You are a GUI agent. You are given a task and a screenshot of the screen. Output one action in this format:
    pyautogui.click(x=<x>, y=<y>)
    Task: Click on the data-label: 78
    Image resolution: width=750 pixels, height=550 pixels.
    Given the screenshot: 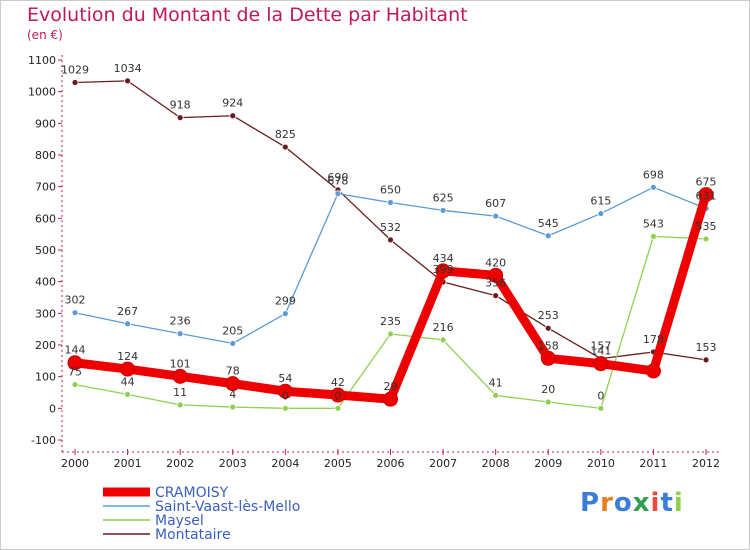 What is the action you would take?
    pyautogui.click(x=233, y=371)
    